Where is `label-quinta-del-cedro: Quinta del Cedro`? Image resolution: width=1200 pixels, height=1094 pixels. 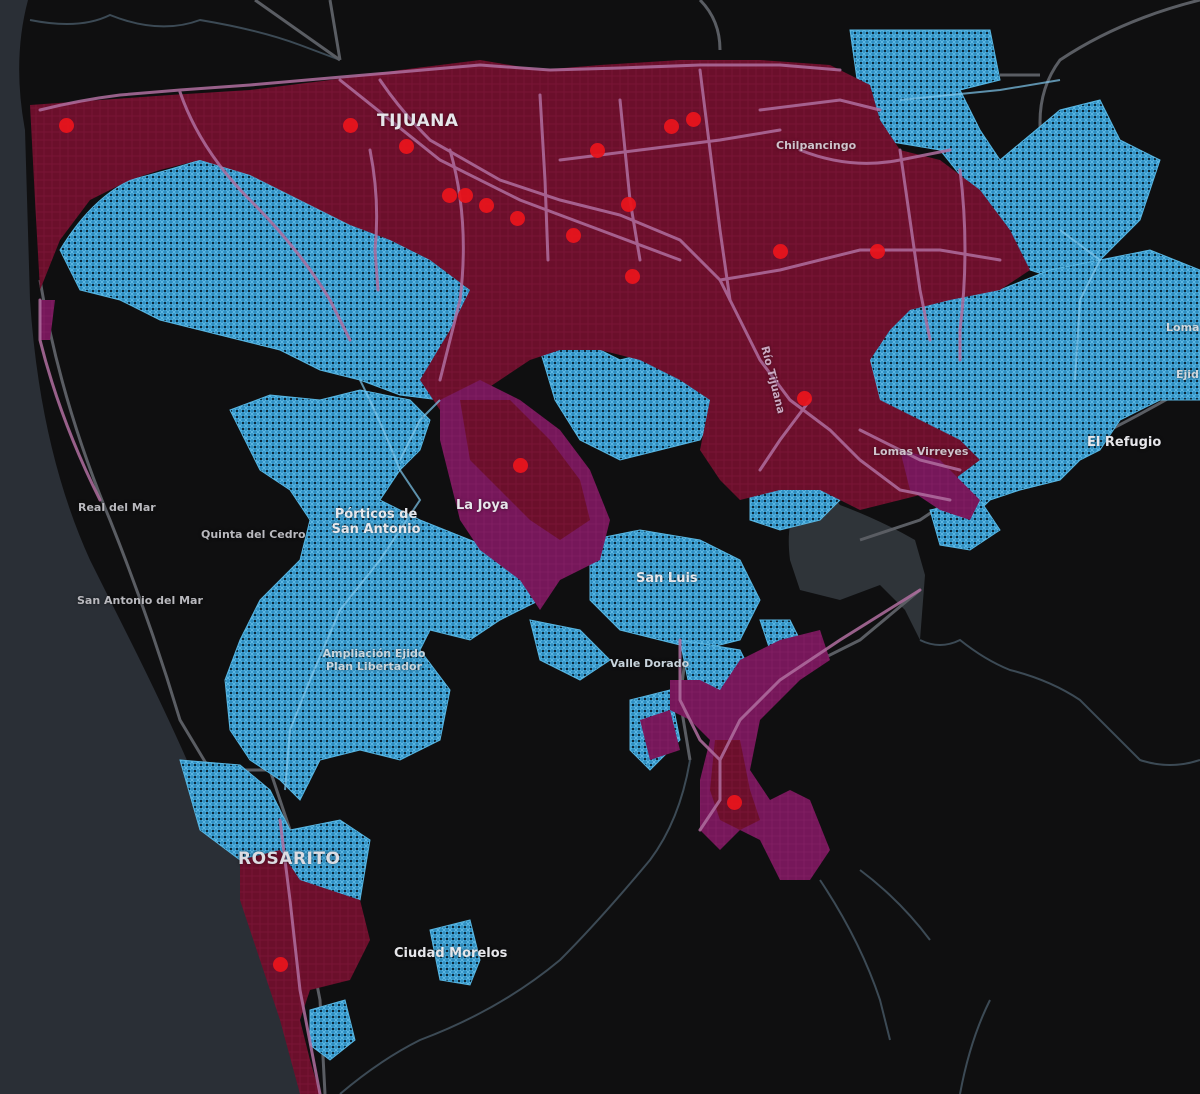
label-quinta-del-cedro: Quinta del Cedro is located at coordinates (253, 534).